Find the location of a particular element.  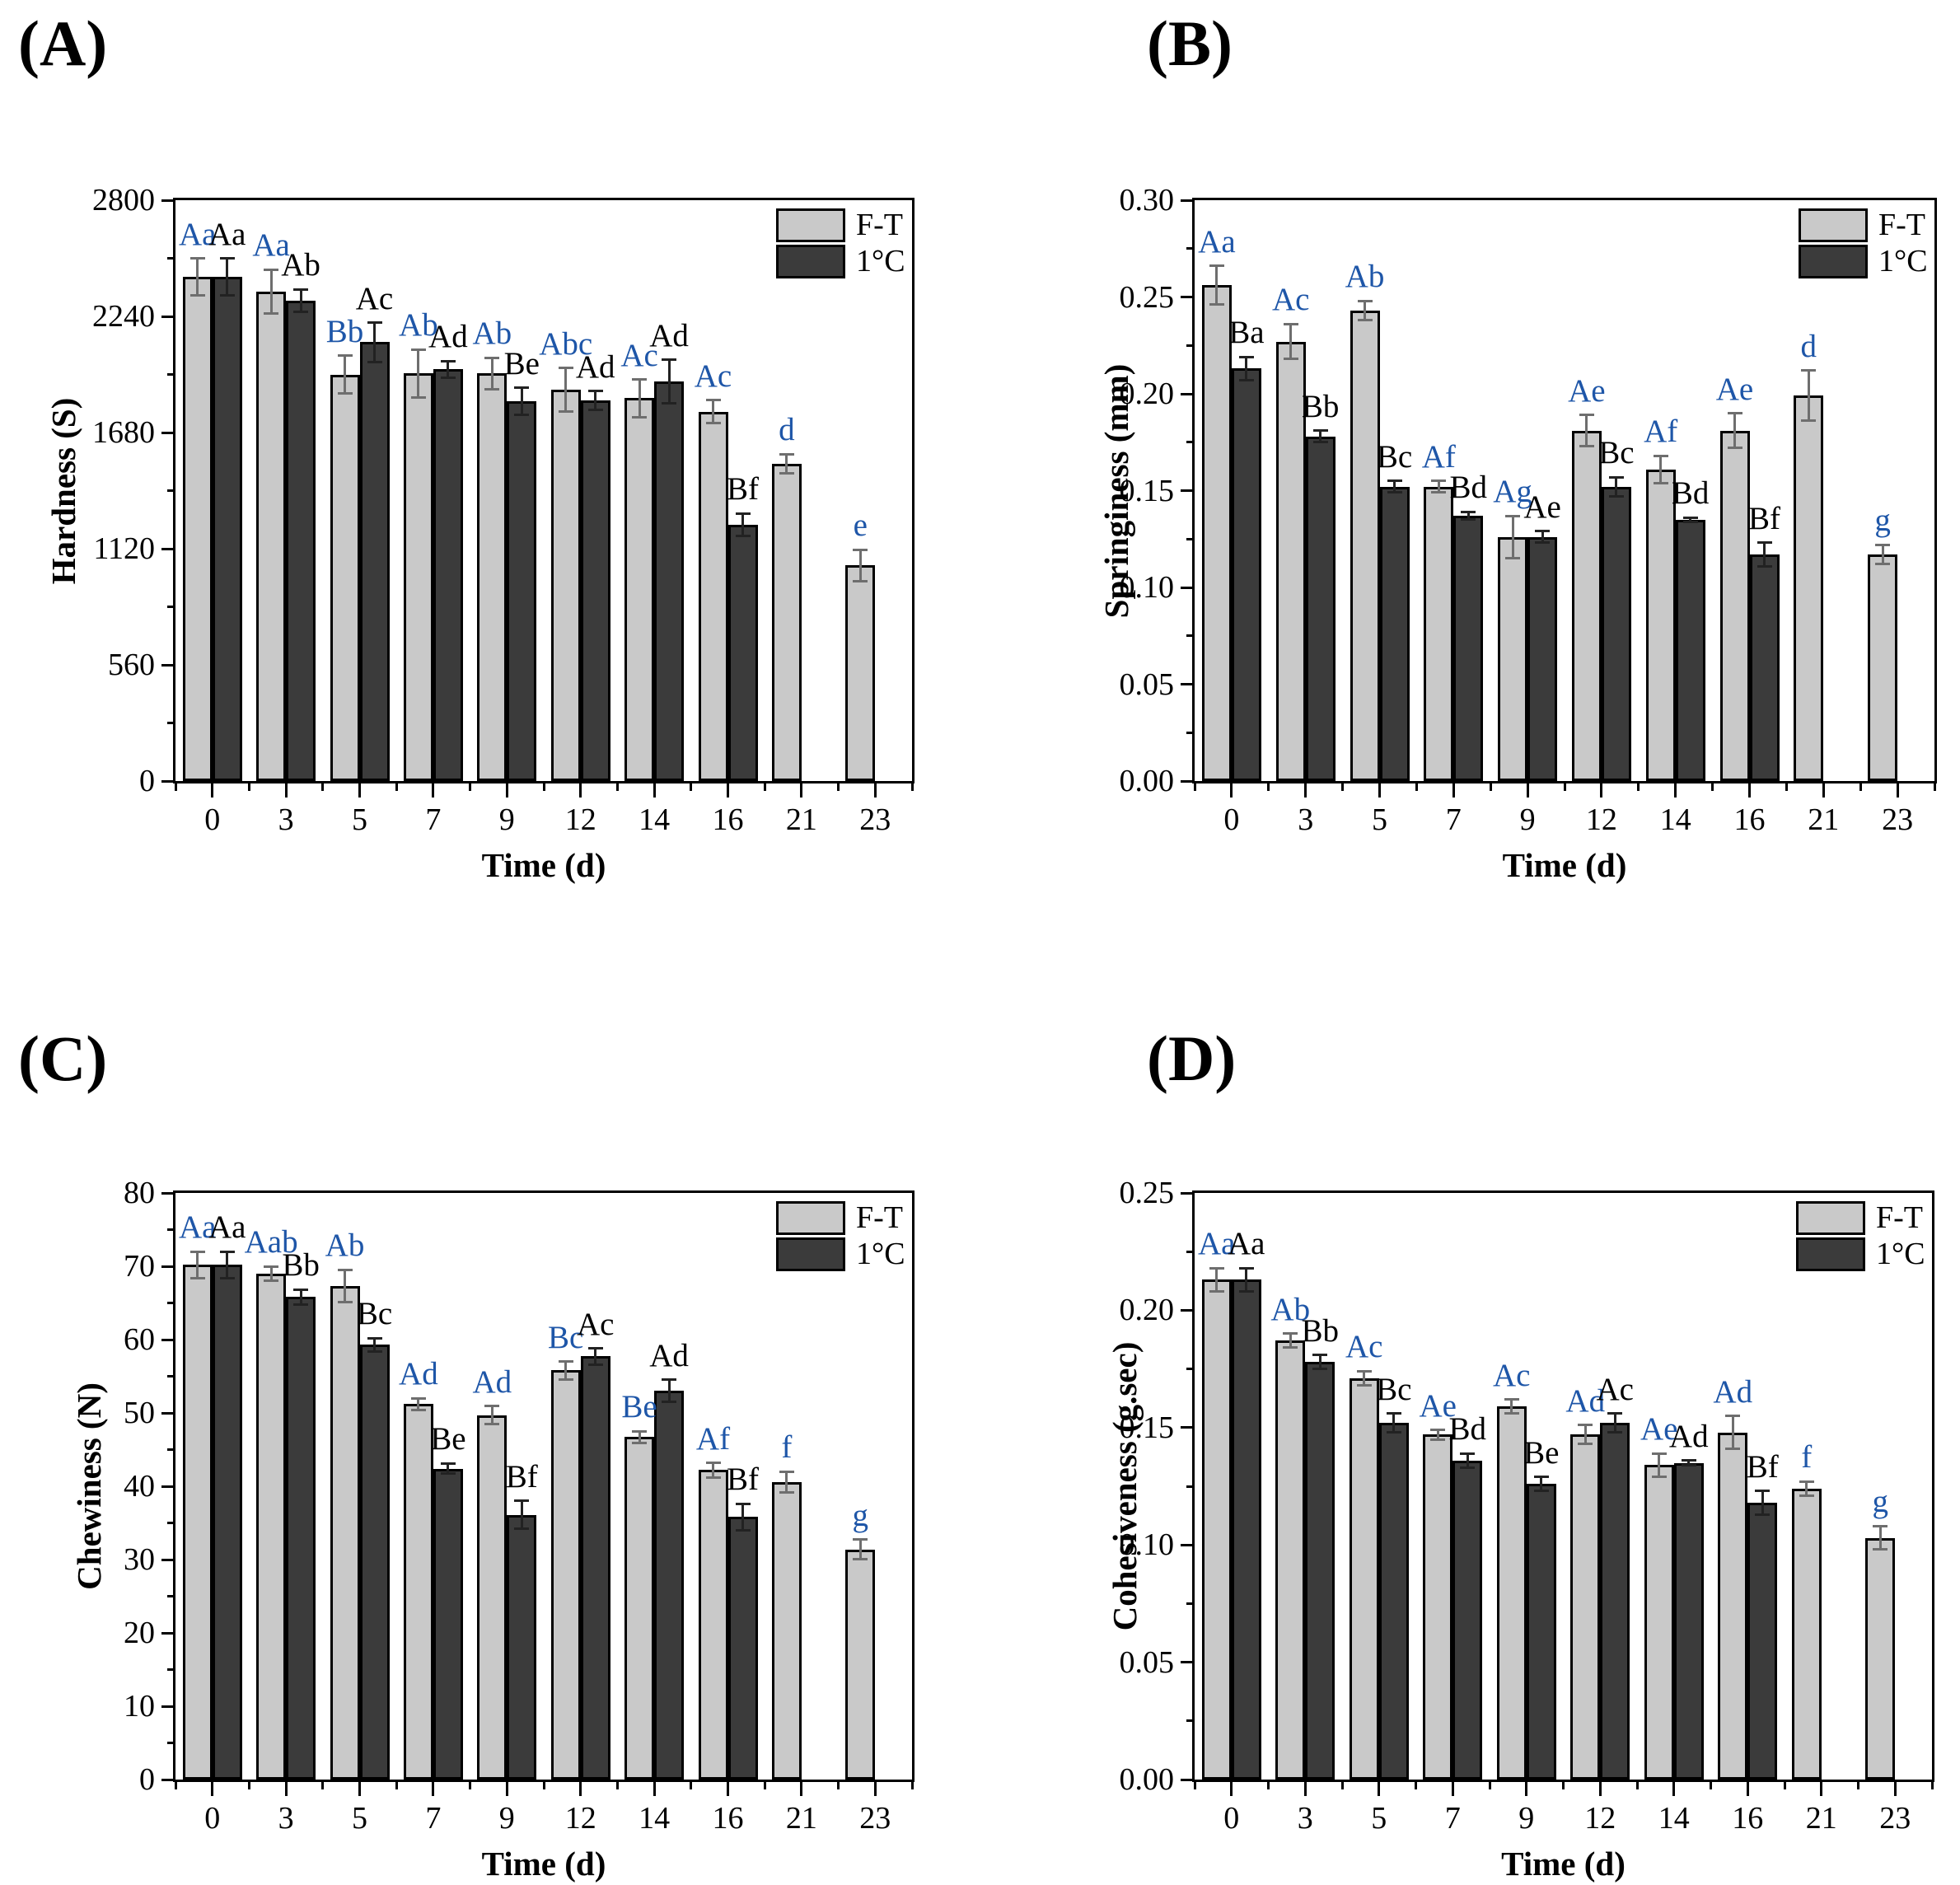

bar-F-T-day21 is located at coordinates (1807, 1634).